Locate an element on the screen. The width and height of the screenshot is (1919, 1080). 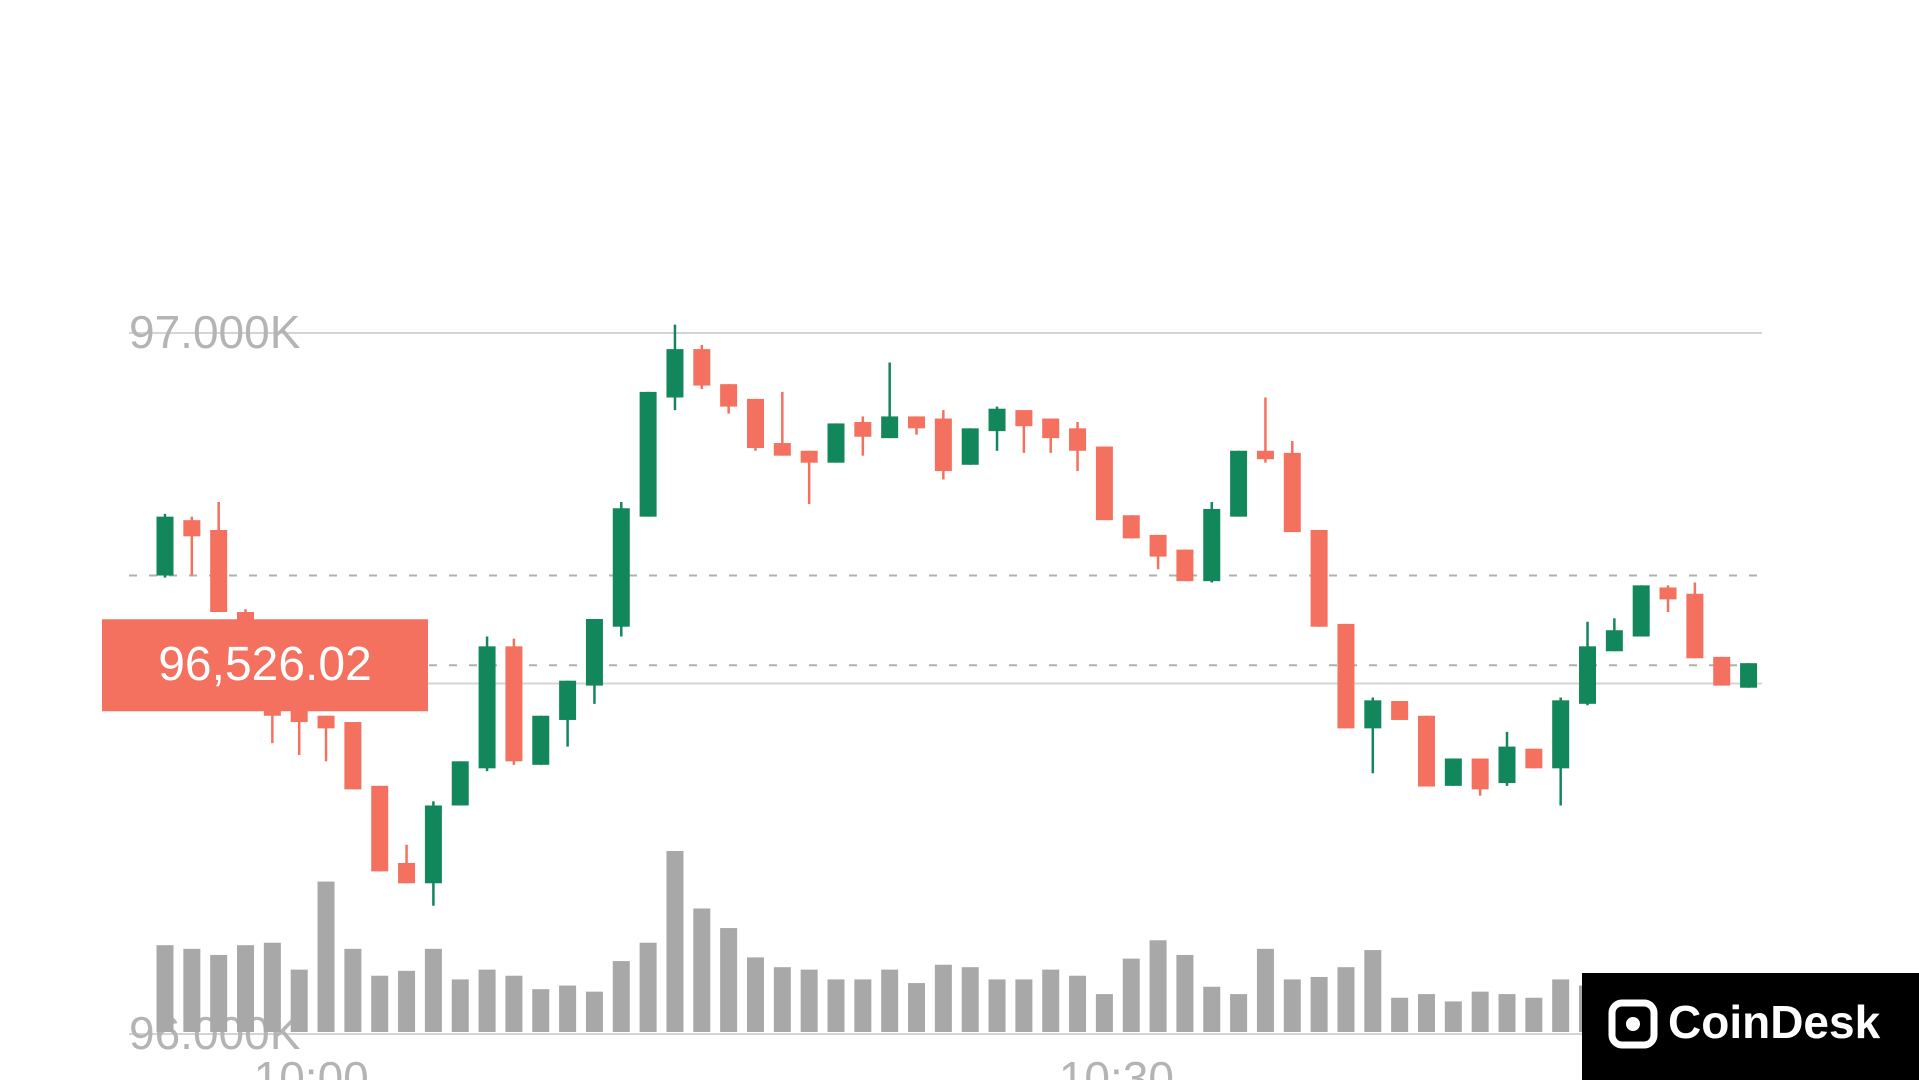
logo-text: CoinDesk is located at coordinates (1774, 1022).